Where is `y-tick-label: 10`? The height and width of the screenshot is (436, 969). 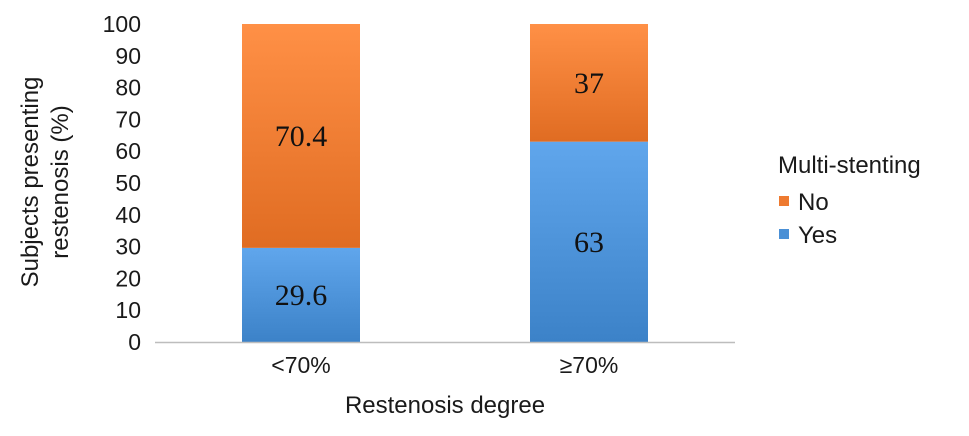 y-tick-label: 10 is located at coordinates (128, 310).